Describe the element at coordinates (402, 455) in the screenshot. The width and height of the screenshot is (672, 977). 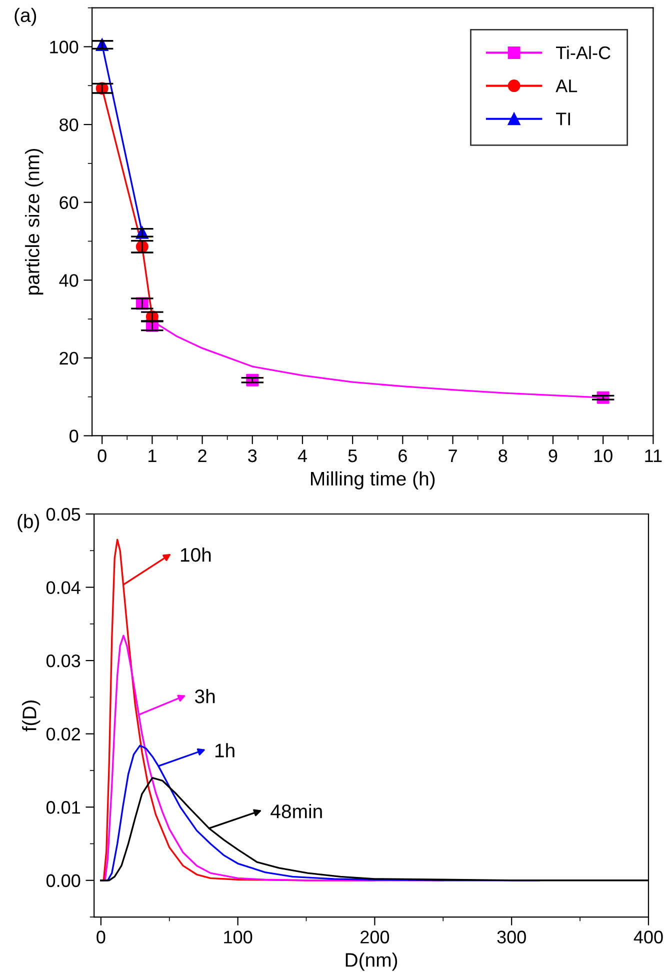
I see `x-tick-label: 6` at that location.